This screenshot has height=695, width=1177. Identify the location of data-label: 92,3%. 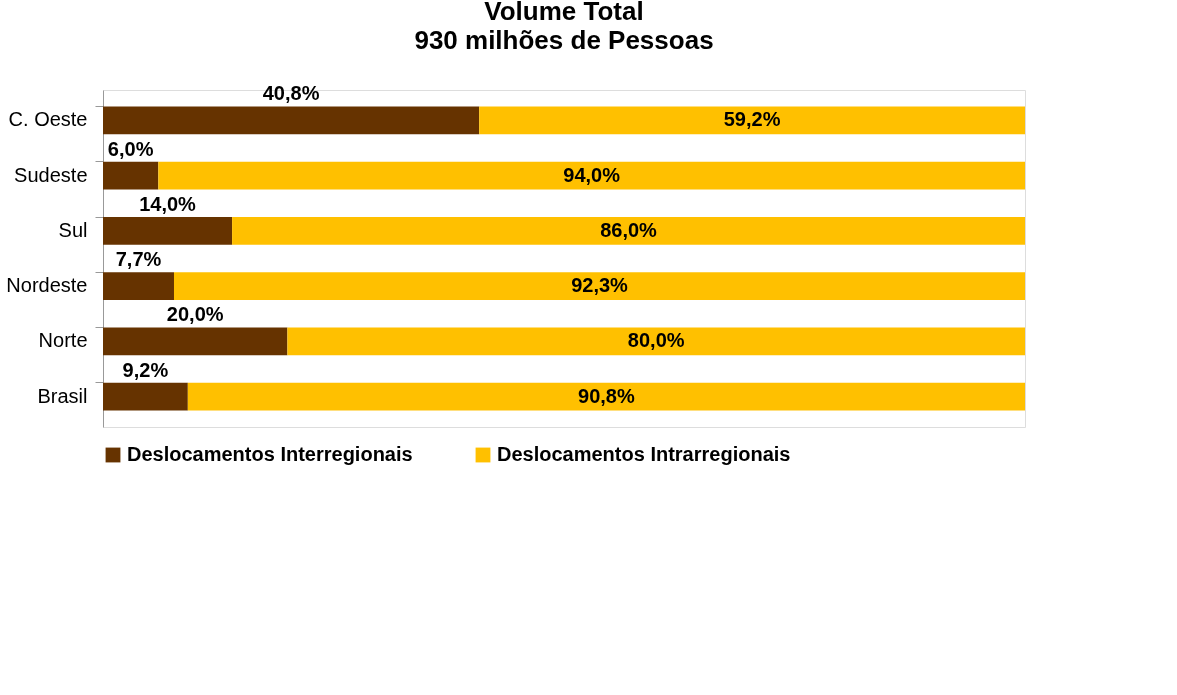
(600, 285).